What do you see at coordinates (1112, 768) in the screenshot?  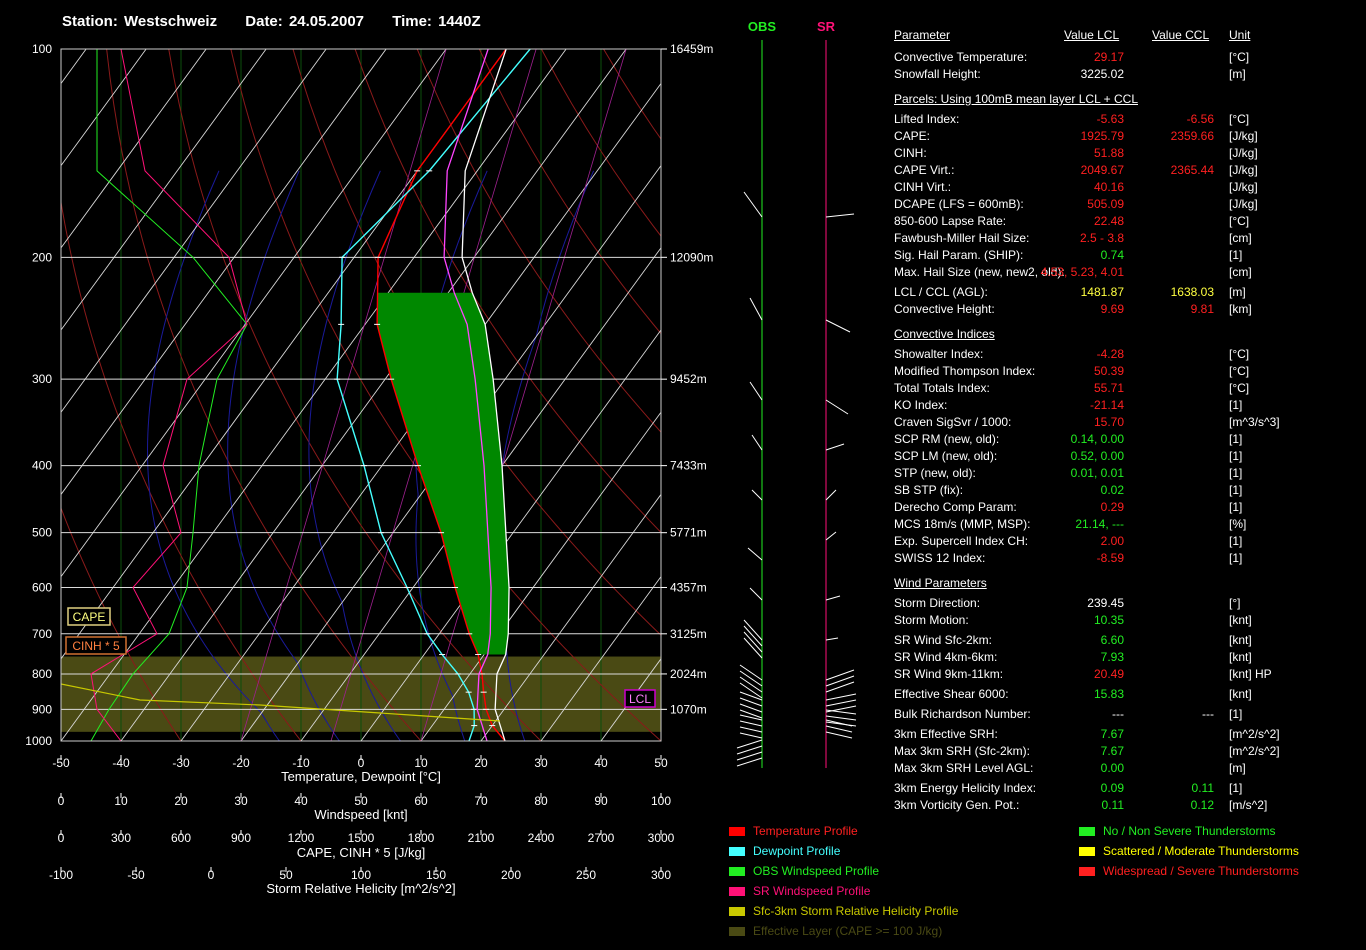 I see `table-row-lcl-value: 0.00` at bounding box center [1112, 768].